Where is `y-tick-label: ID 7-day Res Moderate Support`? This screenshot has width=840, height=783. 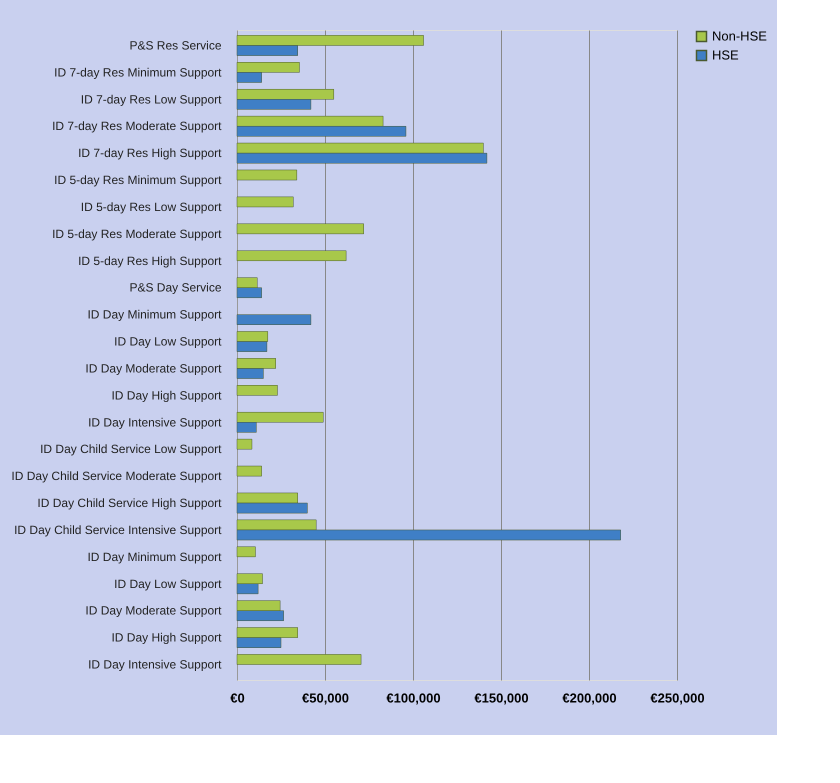
y-tick-label: ID 7-day Res Moderate Support is located at coordinates (137, 126).